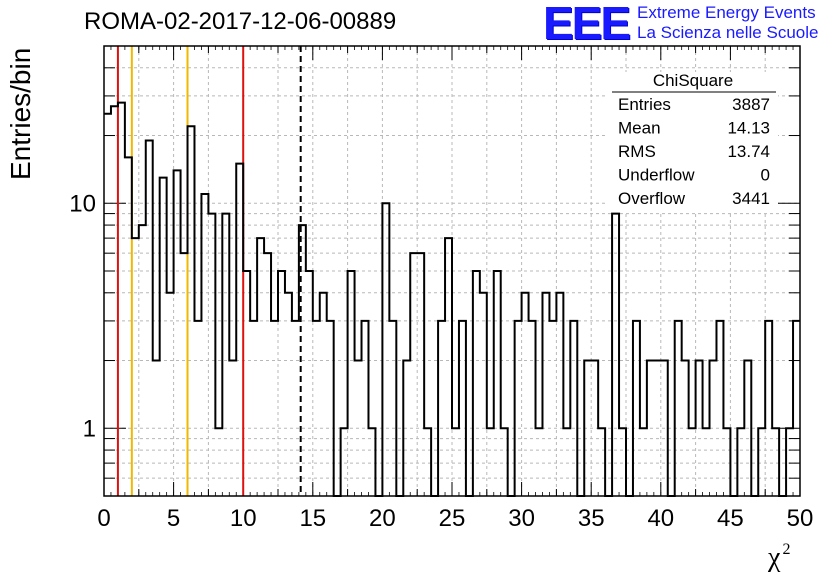  What do you see at coordinates (591, 518) in the screenshot?
I see `x-tick-label: 35` at bounding box center [591, 518].